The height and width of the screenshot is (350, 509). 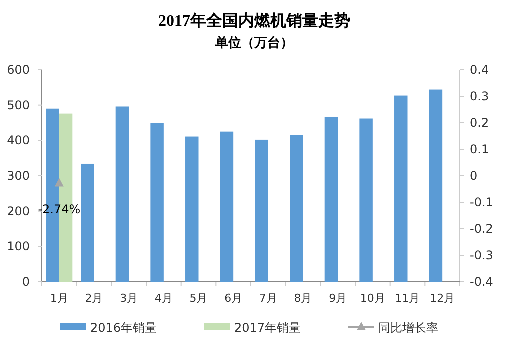 What do you see at coordinates (482, 282) in the screenshot?
I see `y2-tick-label: -0.4` at bounding box center [482, 282].